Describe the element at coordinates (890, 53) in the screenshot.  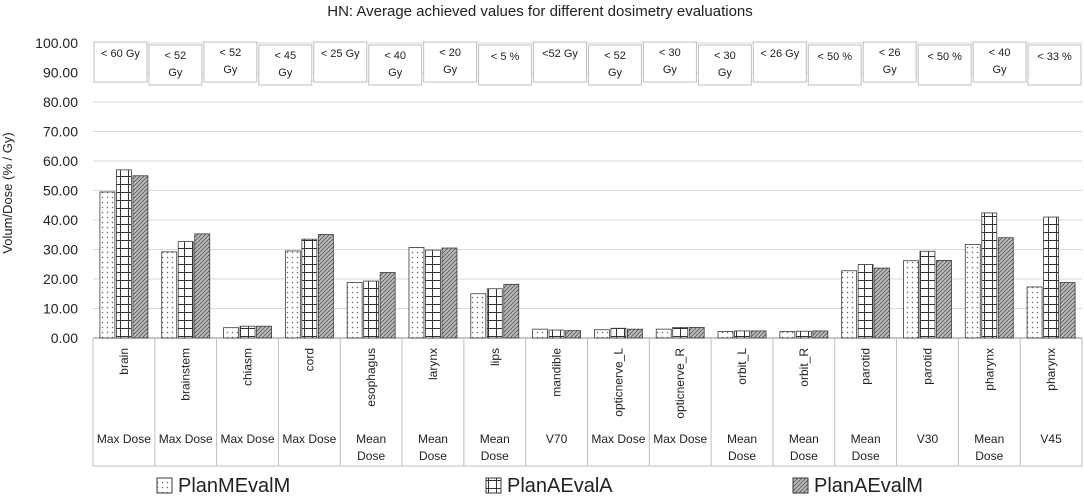
I see `constraint-label: < 26` at that location.